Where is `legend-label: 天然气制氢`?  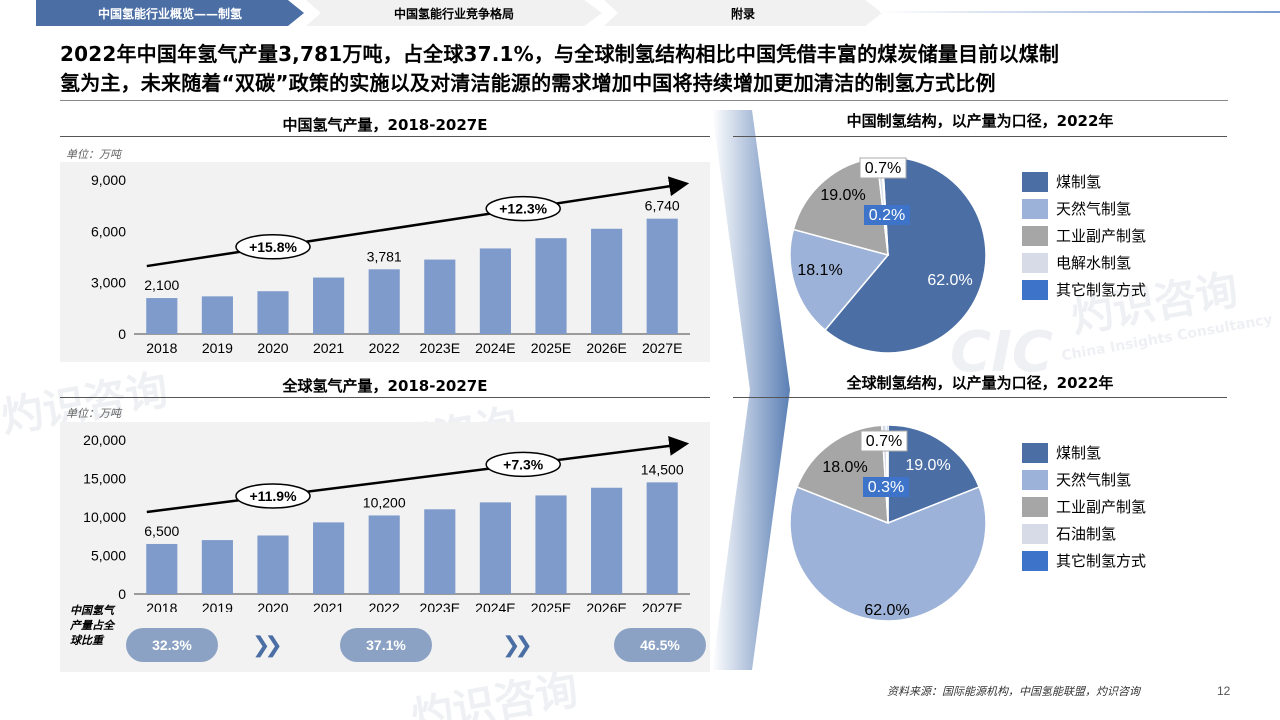 legend-label: 天然气制氢 is located at coordinates (1094, 209).